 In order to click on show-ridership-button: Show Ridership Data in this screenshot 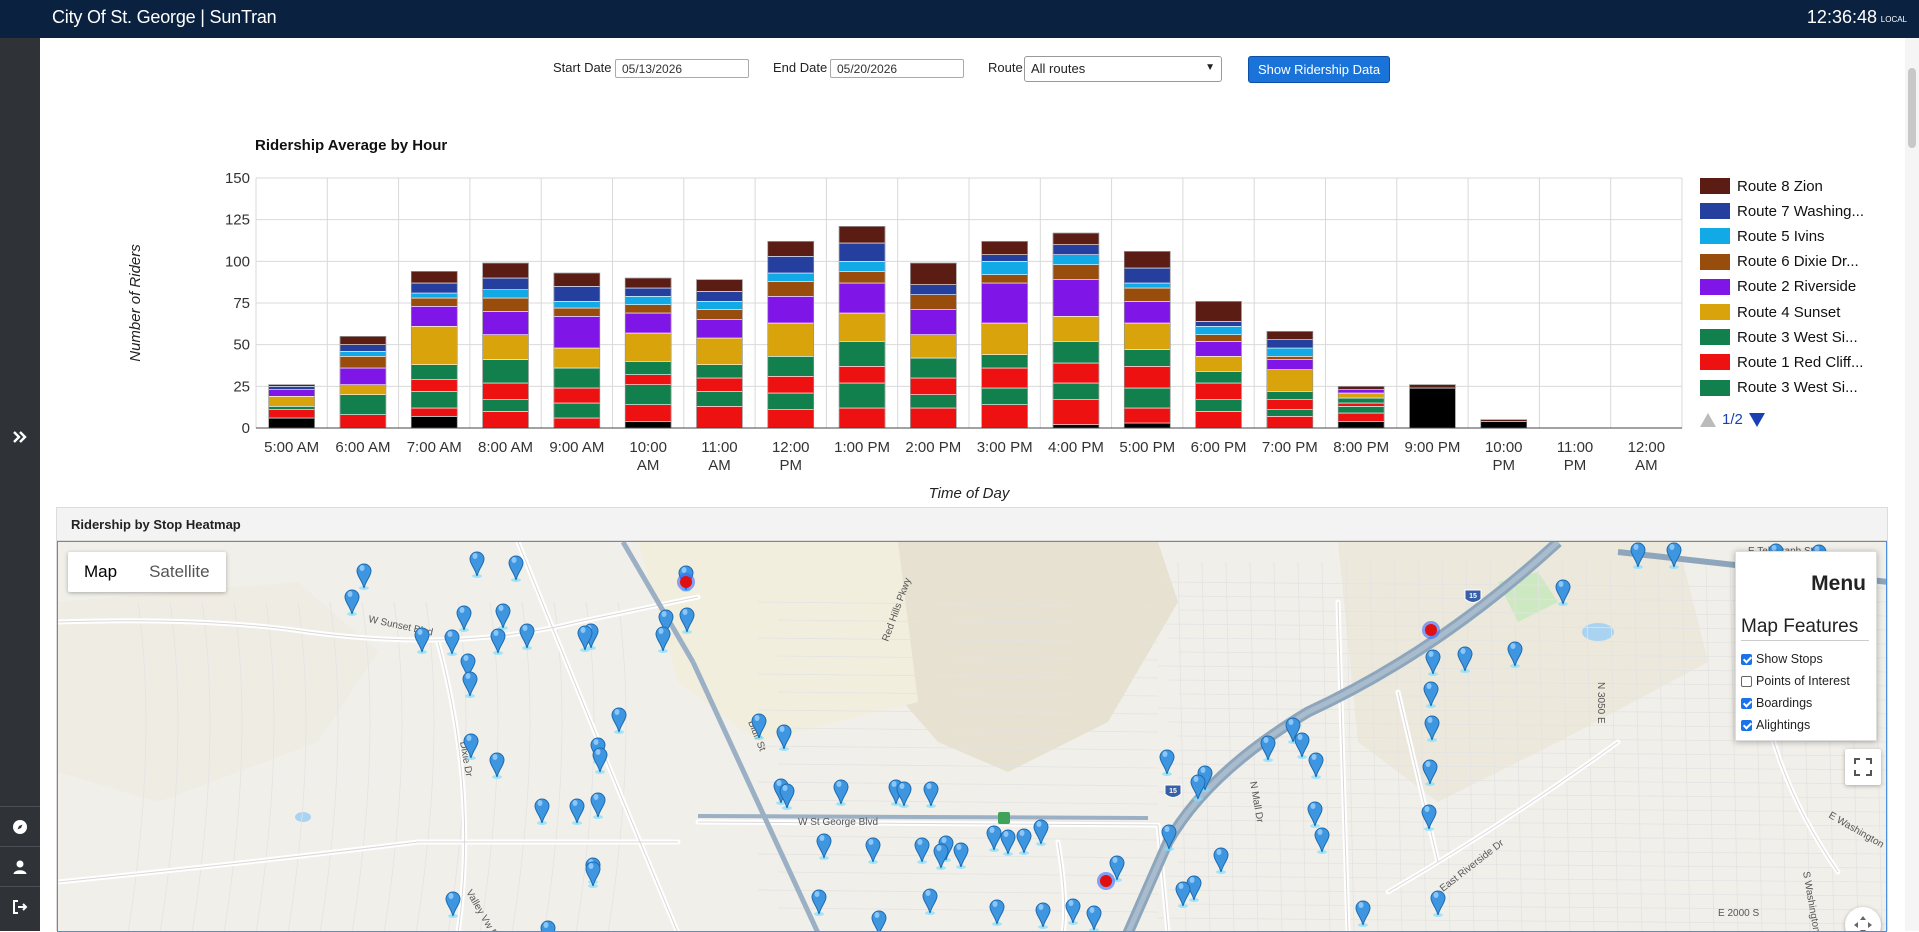, I will do `click(1319, 69)`.